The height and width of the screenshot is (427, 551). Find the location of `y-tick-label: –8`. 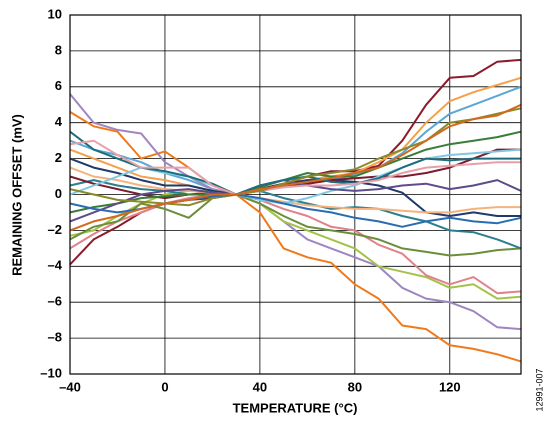

y-tick-label: –8 is located at coordinates (55, 337).